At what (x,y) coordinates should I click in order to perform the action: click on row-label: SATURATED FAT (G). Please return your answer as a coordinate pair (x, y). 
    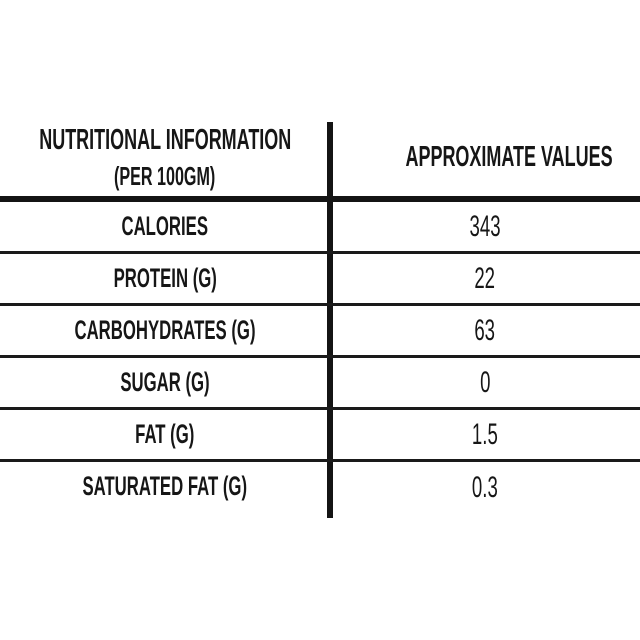
    Looking at the image, I should click on (165, 486).